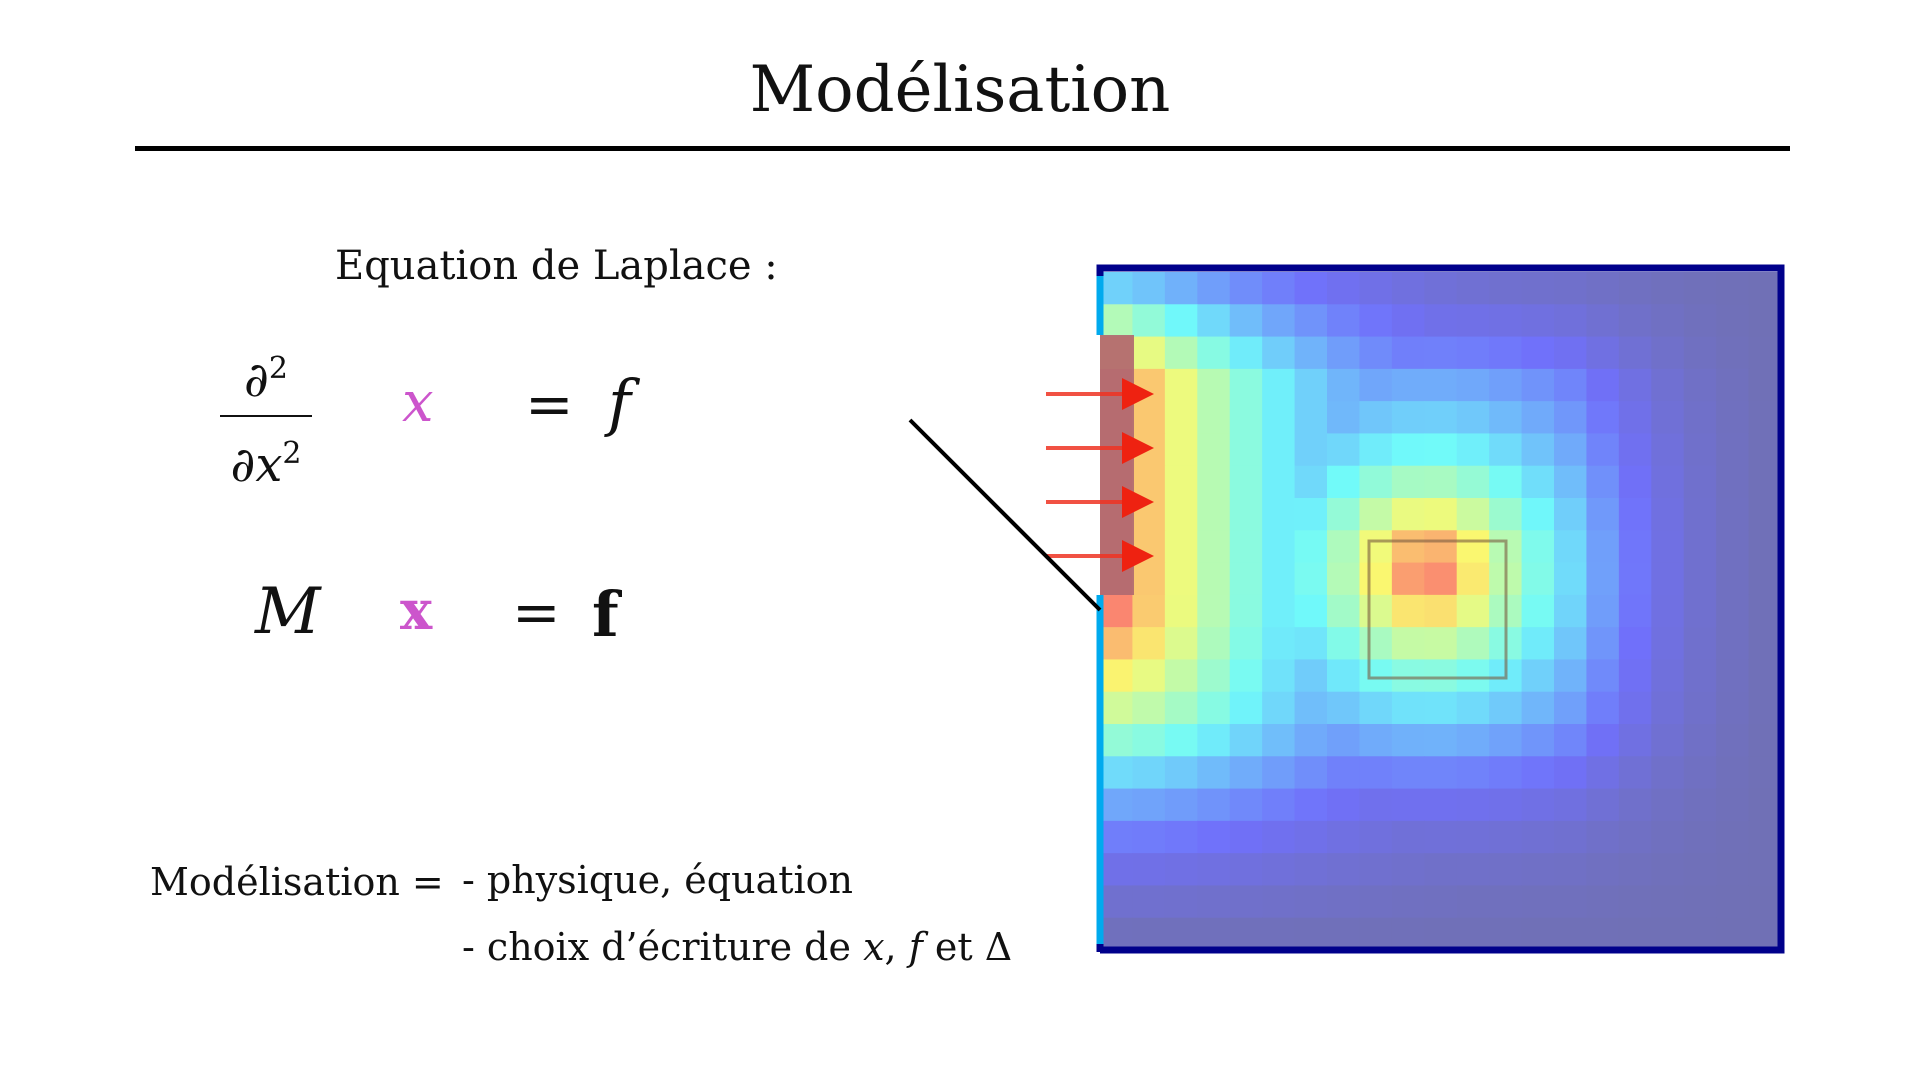 The height and width of the screenshot is (1080, 1920). What do you see at coordinates (896, 947) in the screenshot?
I see `notation-comma: ,` at bounding box center [896, 947].